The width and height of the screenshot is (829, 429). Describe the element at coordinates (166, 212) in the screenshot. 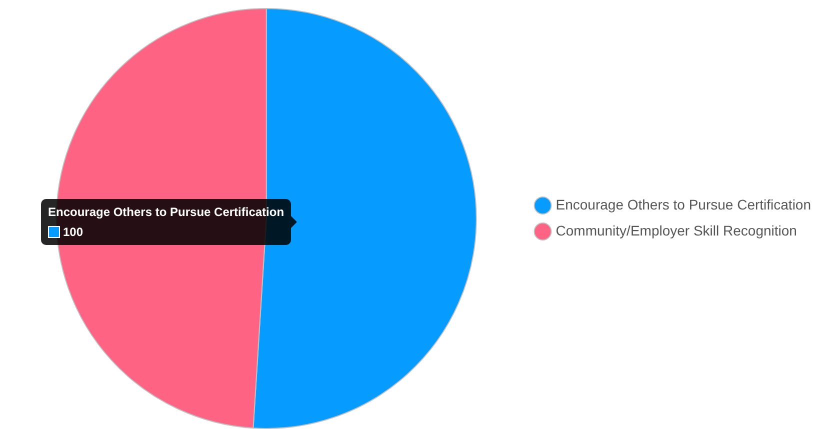

I see `slice-label: Encourage Others to Pursue Certification` at that location.